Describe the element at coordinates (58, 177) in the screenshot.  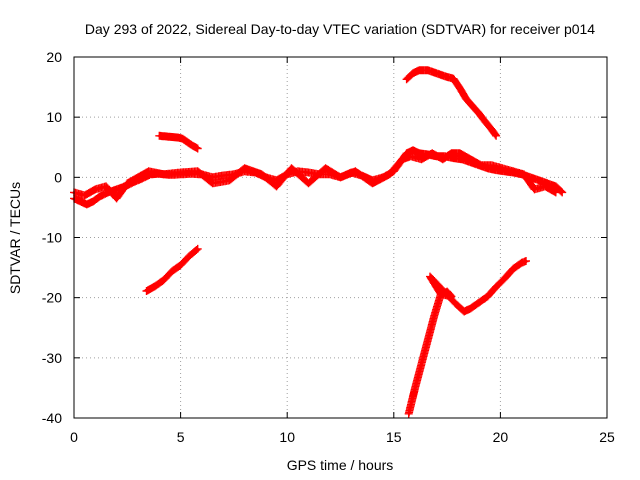
I see `y-tick-label: 0` at that location.